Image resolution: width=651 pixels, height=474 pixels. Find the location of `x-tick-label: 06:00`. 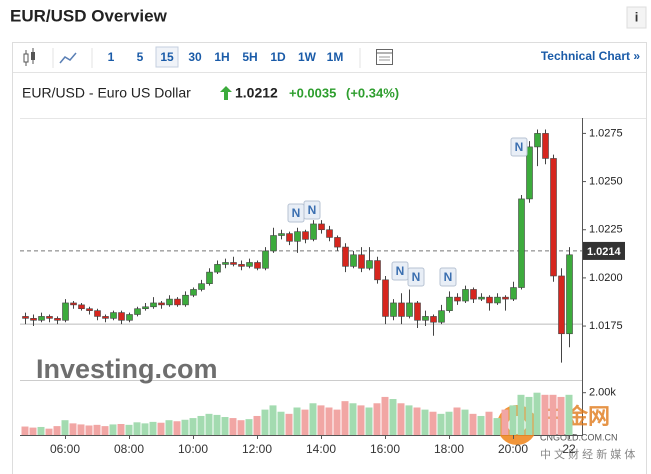

x-tick-label: 06:00 is located at coordinates (65, 449).